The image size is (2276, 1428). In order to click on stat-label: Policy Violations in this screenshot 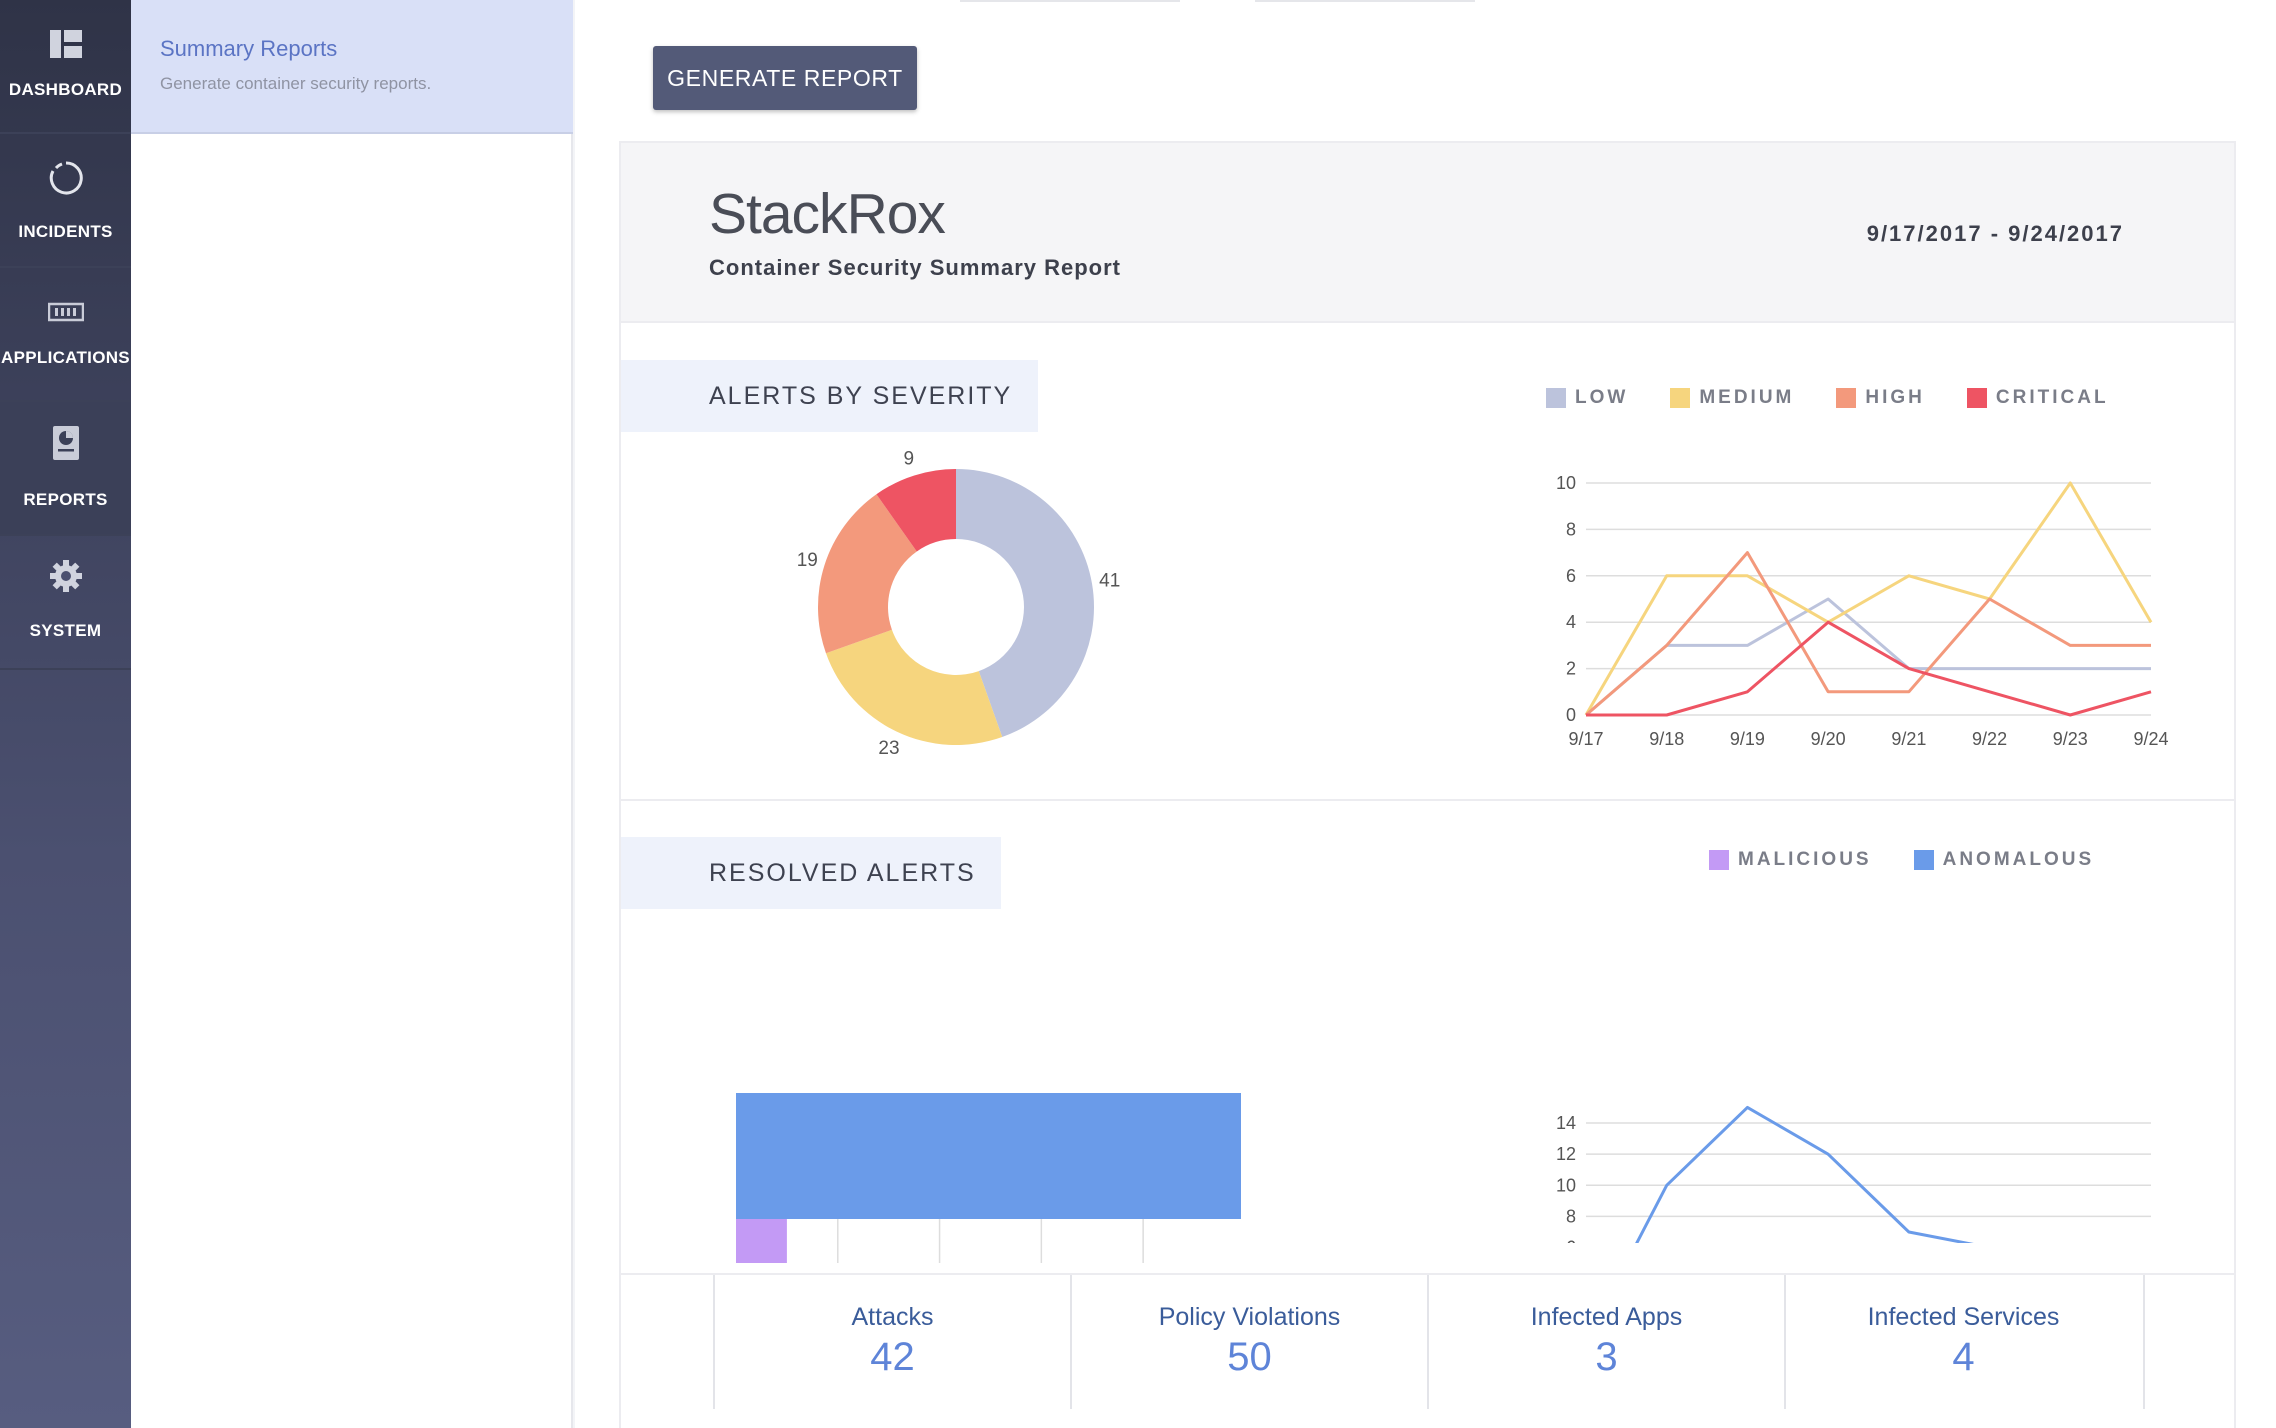, I will do `click(1249, 1317)`.